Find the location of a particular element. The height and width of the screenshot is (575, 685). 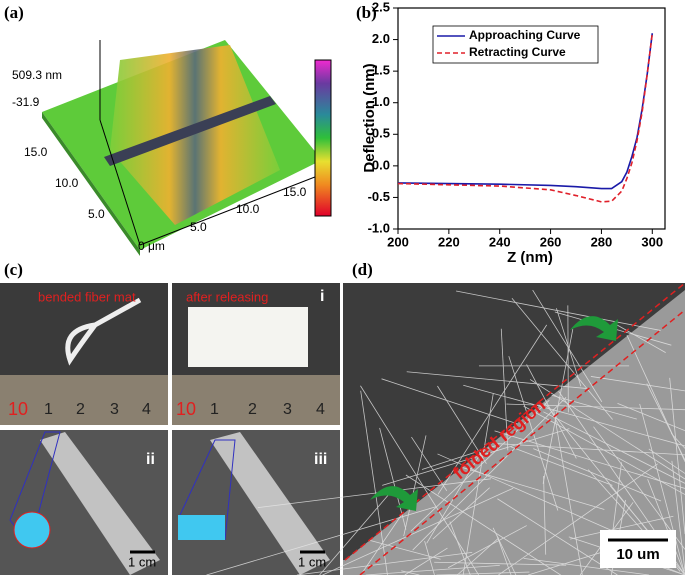

scale-label: 10 um is located at coordinates (637, 554).